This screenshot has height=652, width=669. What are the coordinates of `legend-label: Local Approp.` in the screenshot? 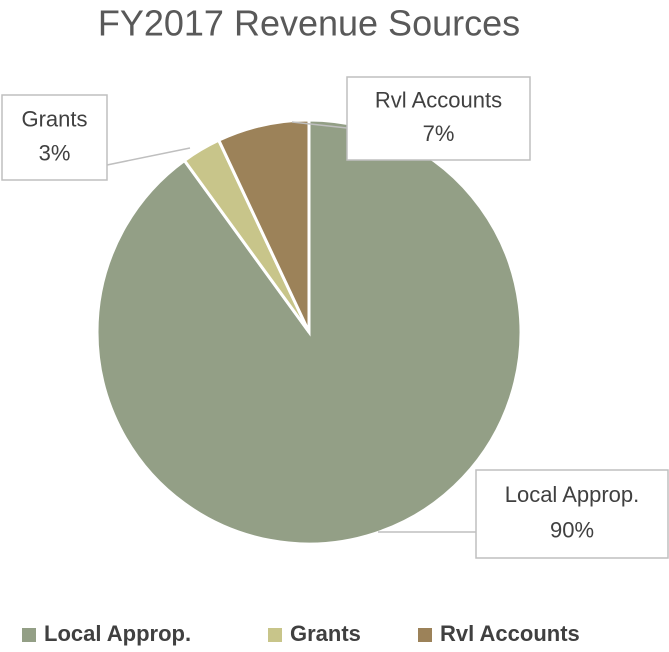 It's located at (117, 633).